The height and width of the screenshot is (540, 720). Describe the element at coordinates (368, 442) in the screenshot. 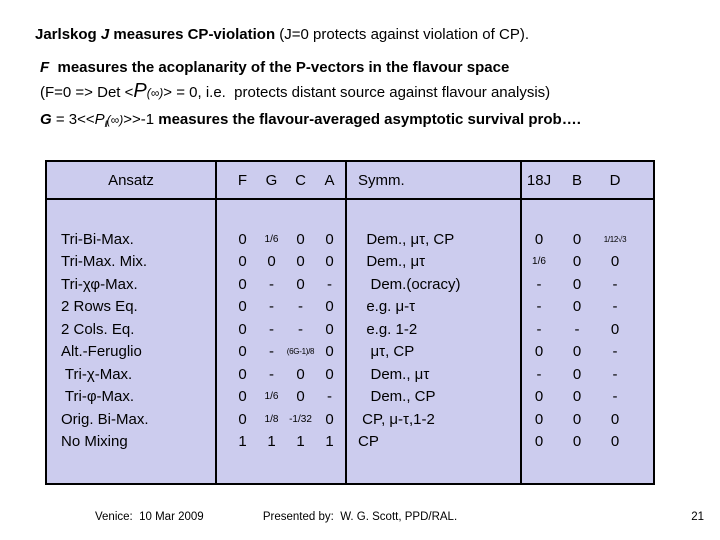

I see `symmetry-label: CP` at that location.